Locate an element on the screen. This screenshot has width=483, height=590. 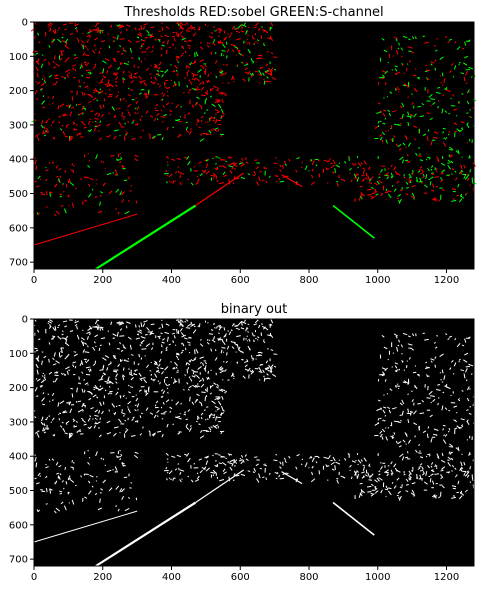
x-tick-label: 200 is located at coordinates (102, 280).